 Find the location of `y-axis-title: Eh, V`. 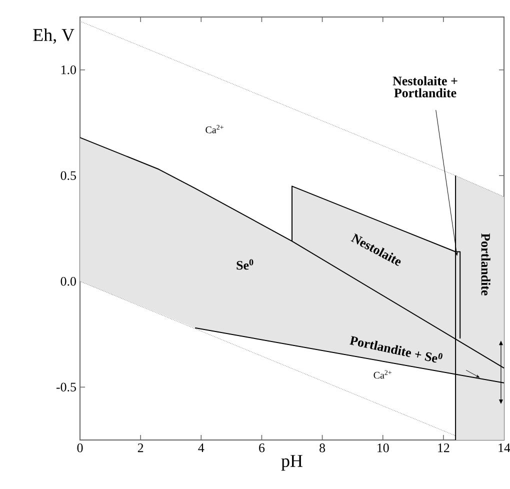

y-axis-title: Eh, V is located at coordinates (53, 36).